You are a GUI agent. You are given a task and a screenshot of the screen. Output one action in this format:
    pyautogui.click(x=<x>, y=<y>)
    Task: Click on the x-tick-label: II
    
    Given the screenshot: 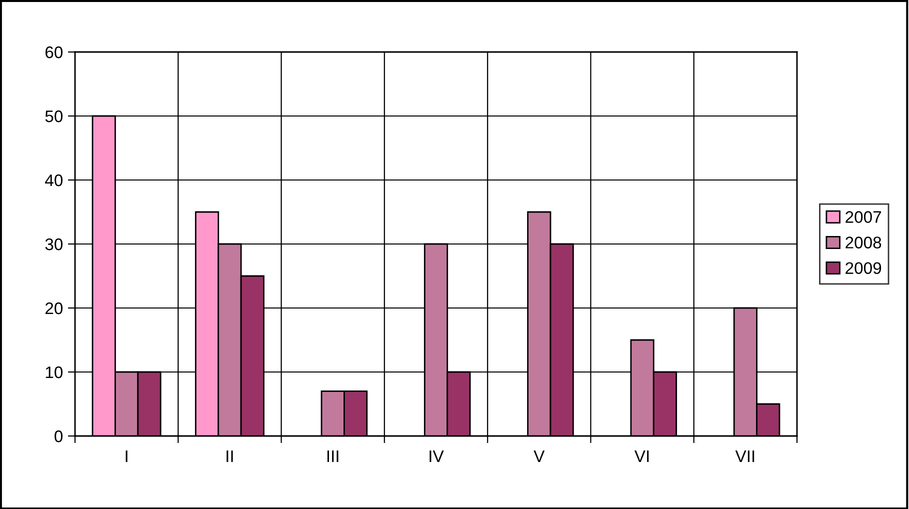 What is the action you would take?
    pyautogui.click(x=229, y=456)
    